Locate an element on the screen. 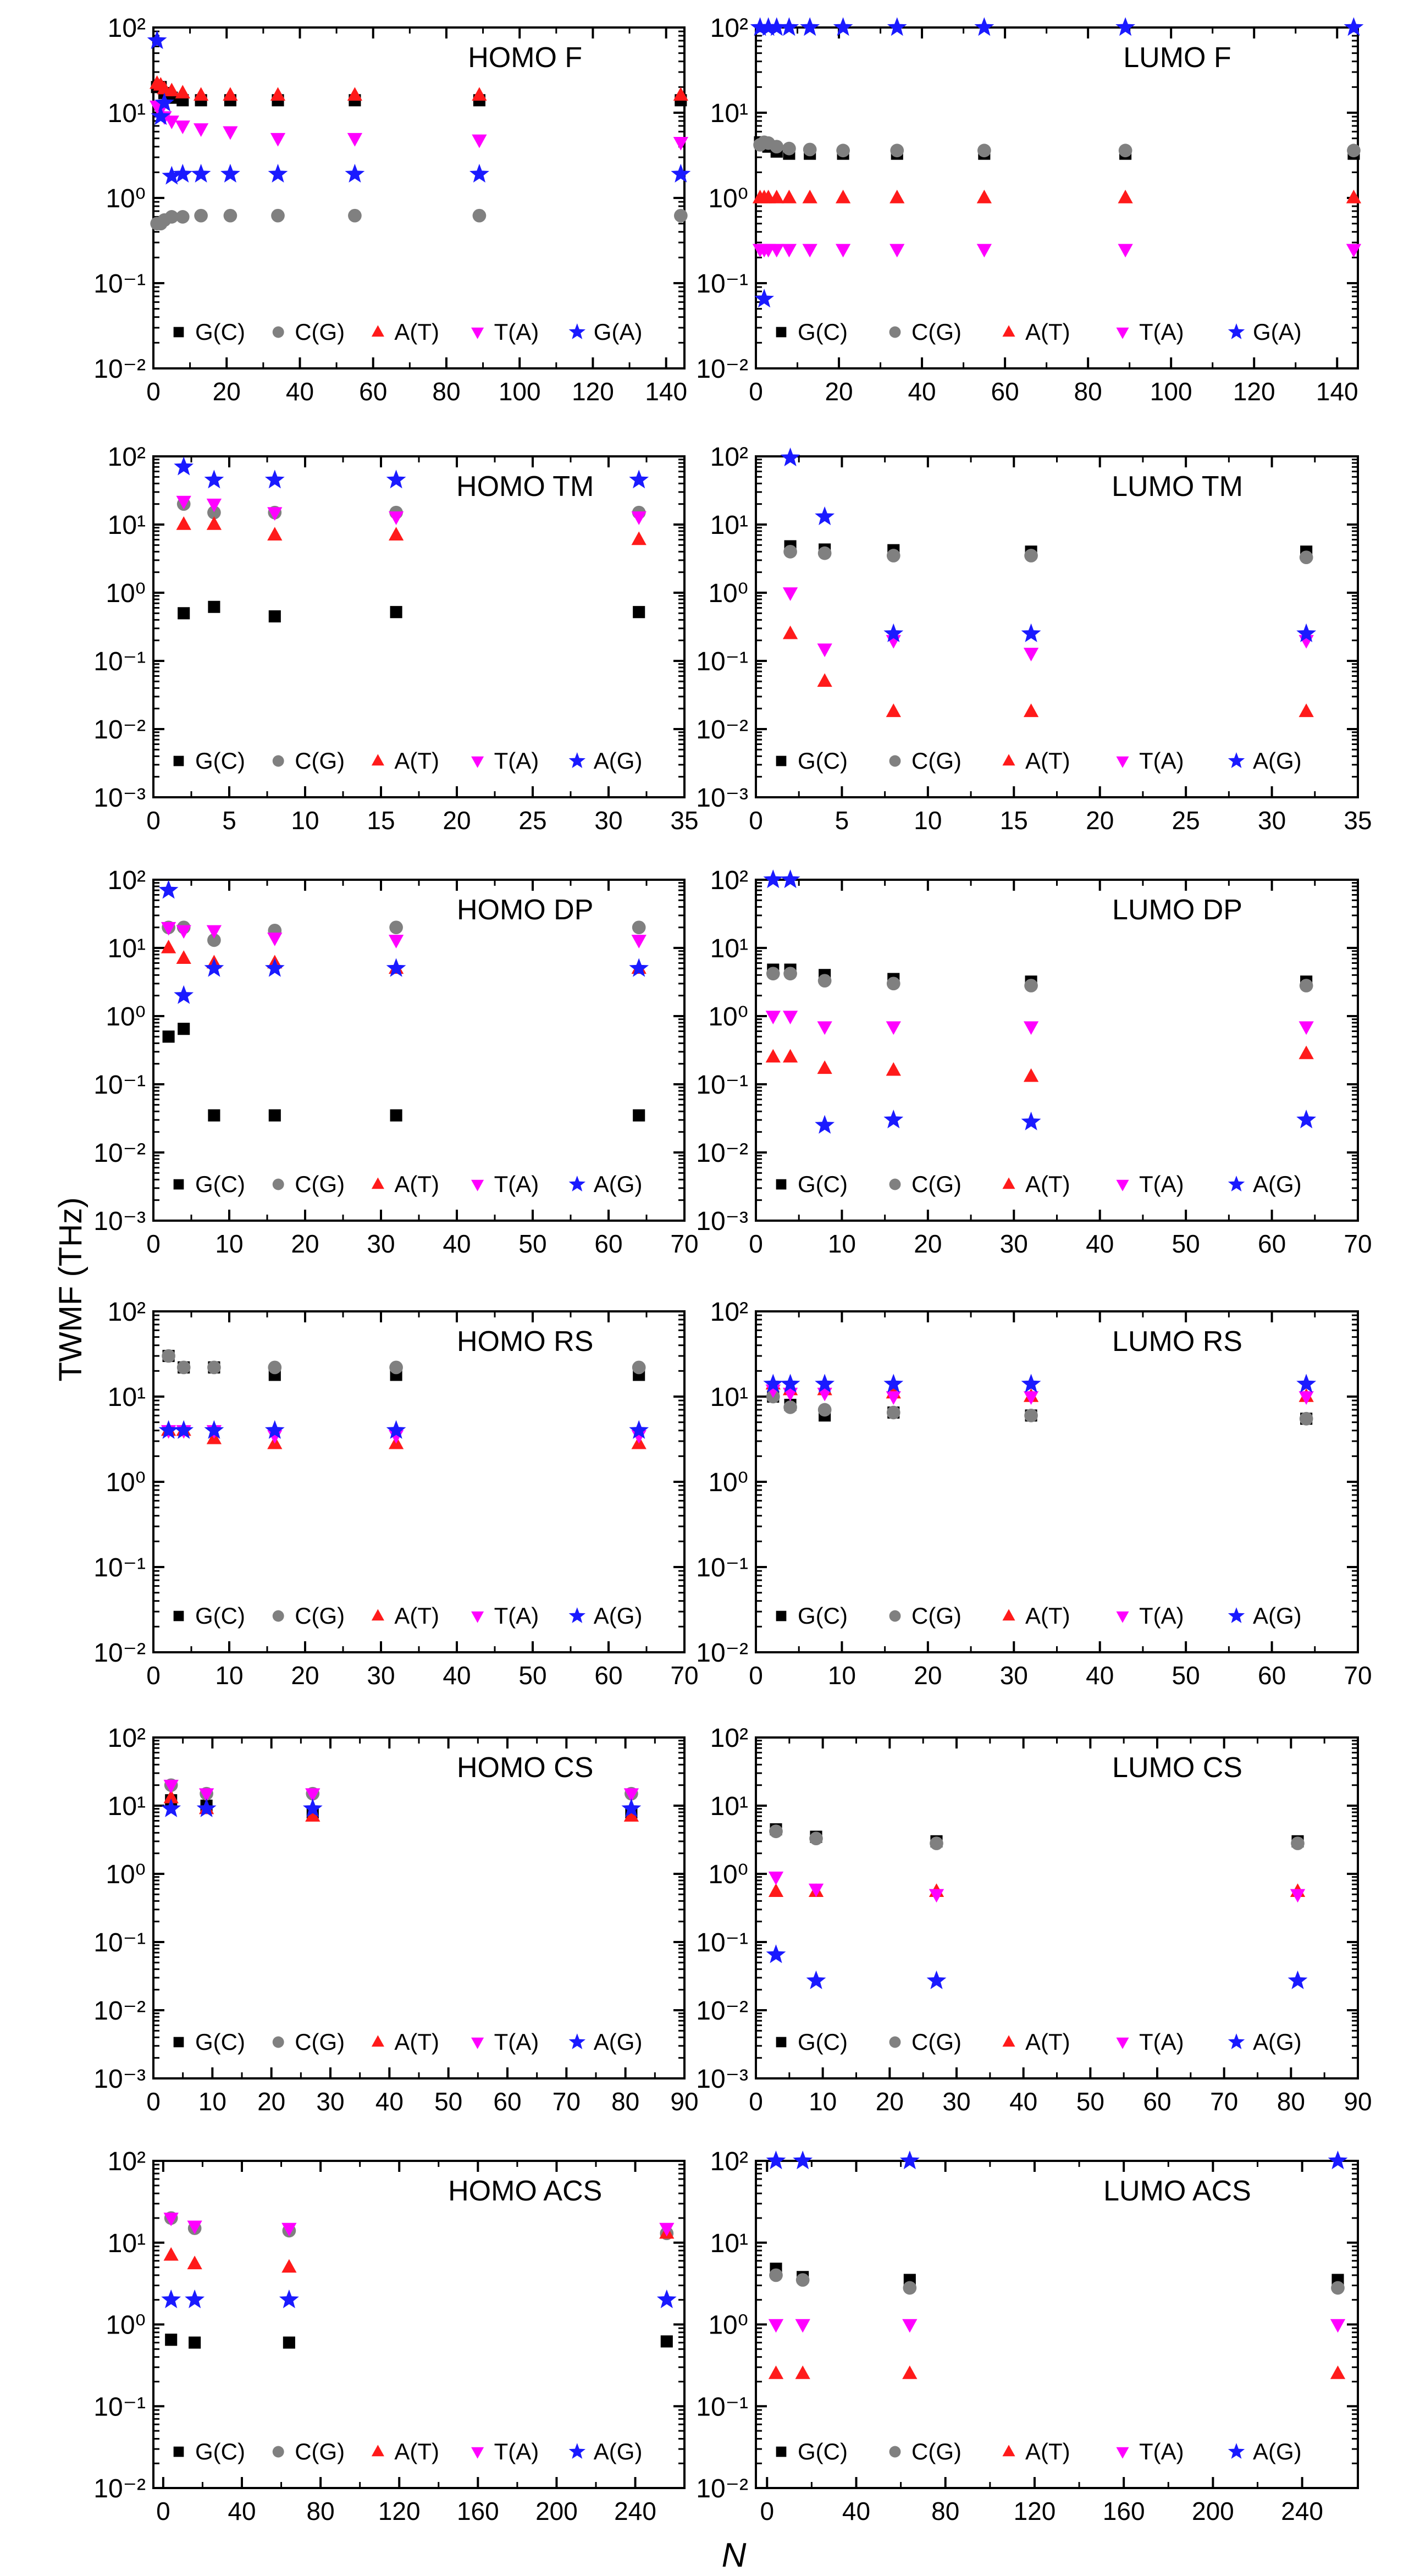 The width and height of the screenshot is (1409, 2576). y-tick-label: 10² is located at coordinates (729, 2161).